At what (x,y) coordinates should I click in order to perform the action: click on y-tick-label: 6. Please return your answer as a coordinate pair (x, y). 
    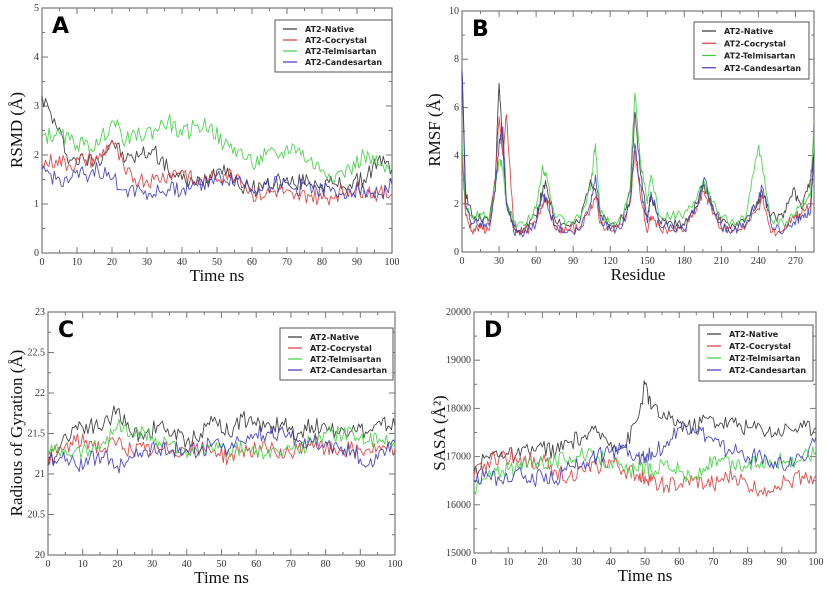
    Looking at the image, I should click on (456, 107).